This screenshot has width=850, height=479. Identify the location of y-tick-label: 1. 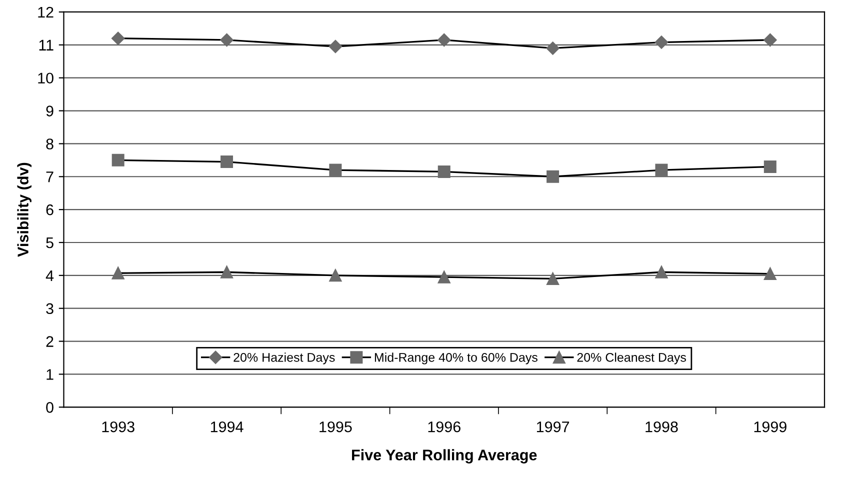
(50, 374).